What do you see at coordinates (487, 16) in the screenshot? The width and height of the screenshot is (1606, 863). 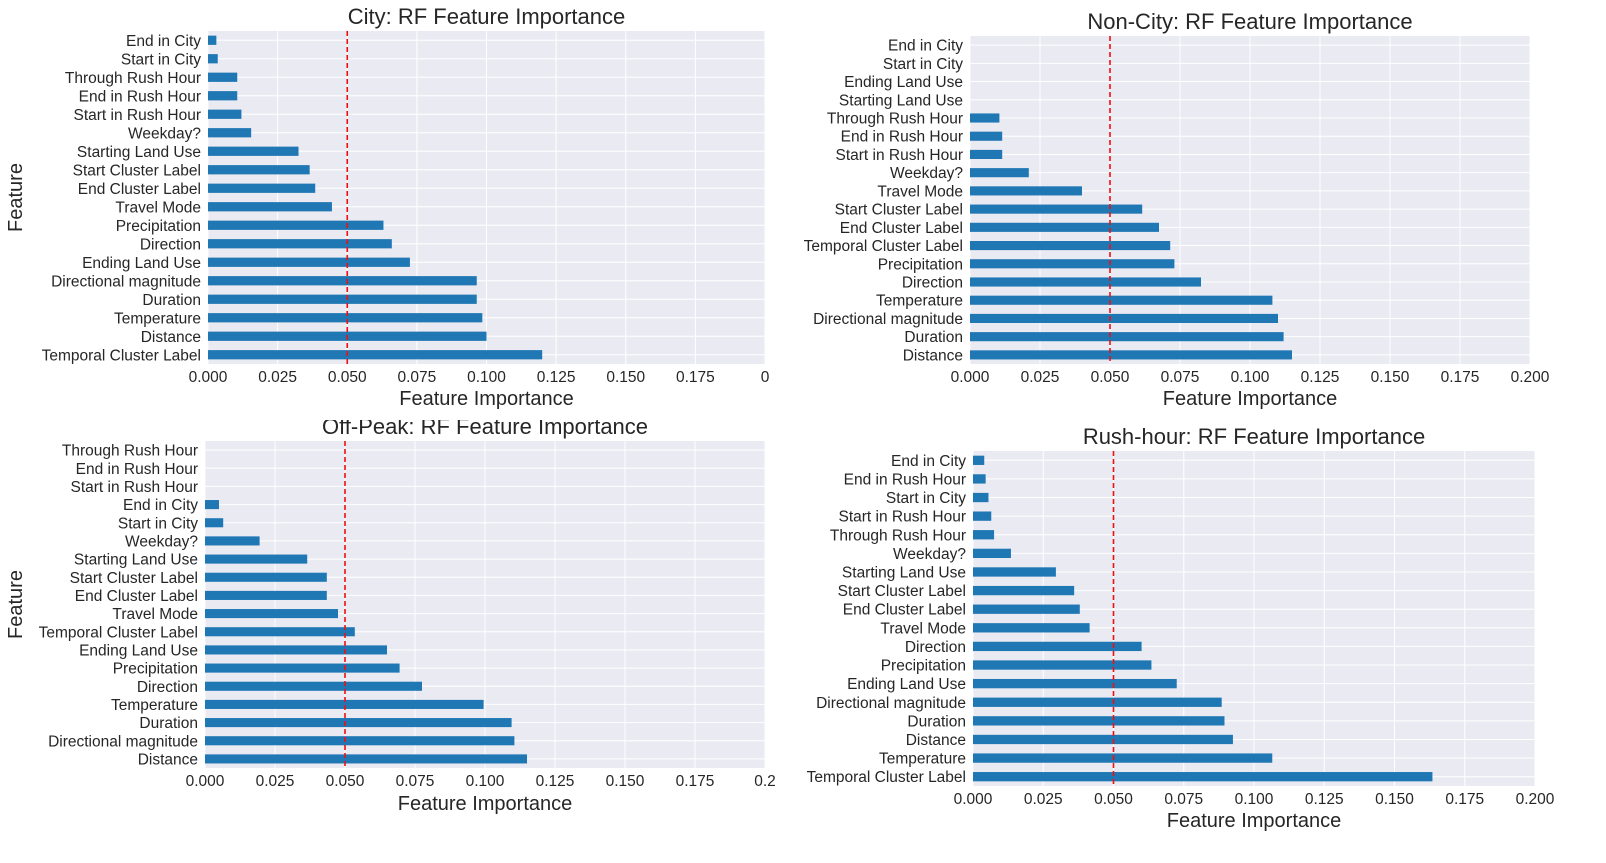 I see `chart-title: City: RF Feature Importance` at bounding box center [487, 16].